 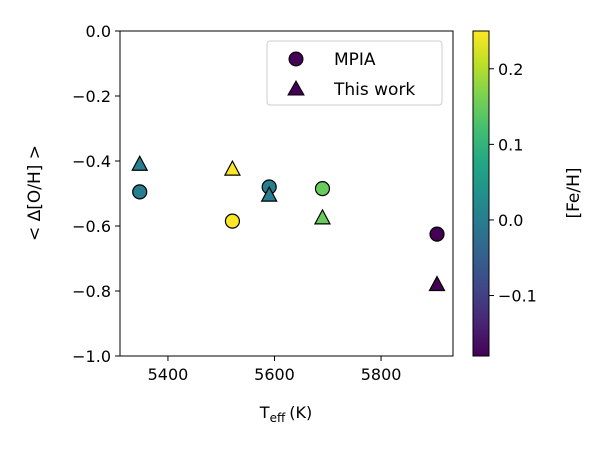 I want to click on legend-box, so click(x=354, y=73).